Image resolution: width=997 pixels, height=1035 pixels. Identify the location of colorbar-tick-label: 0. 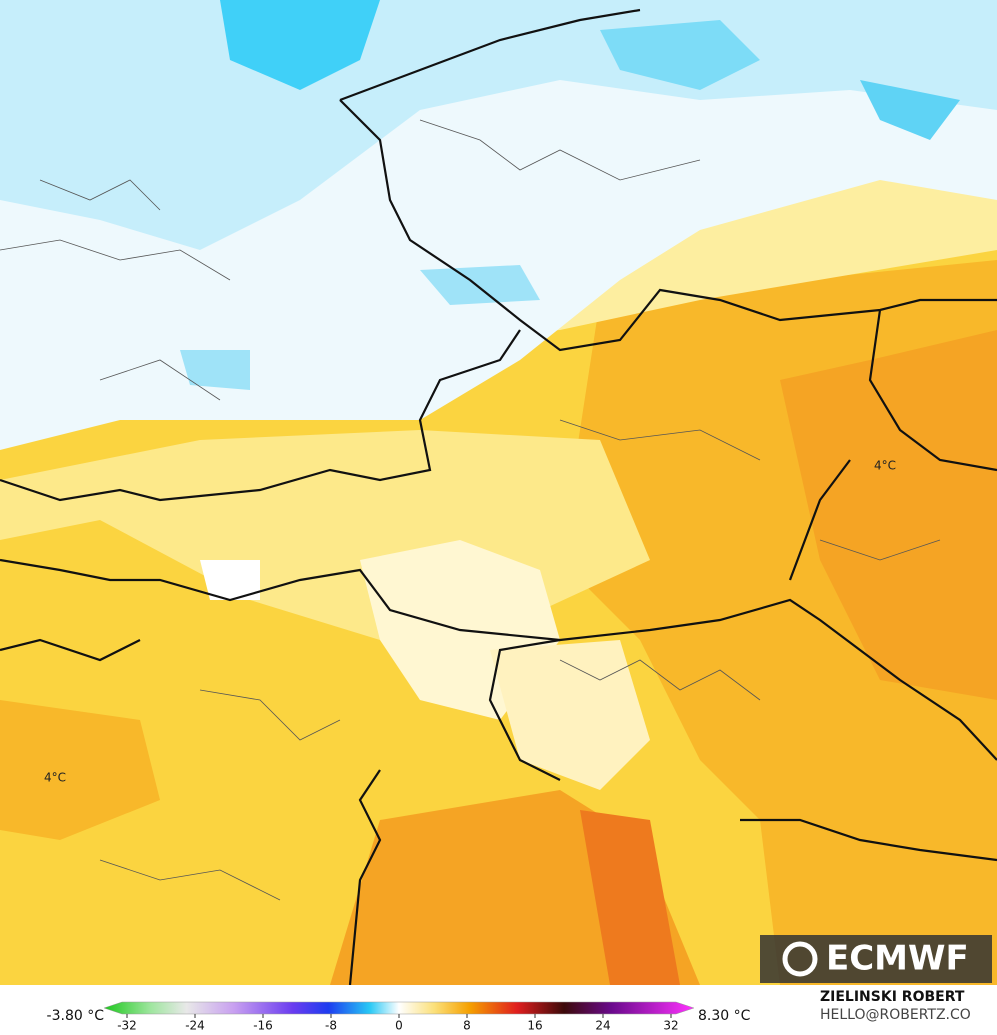
(399, 1026).